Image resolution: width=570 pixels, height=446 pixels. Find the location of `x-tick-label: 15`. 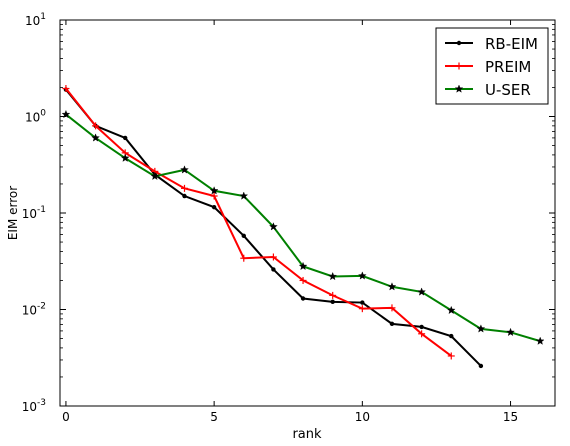

x-tick-label: 15 is located at coordinates (510, 417).